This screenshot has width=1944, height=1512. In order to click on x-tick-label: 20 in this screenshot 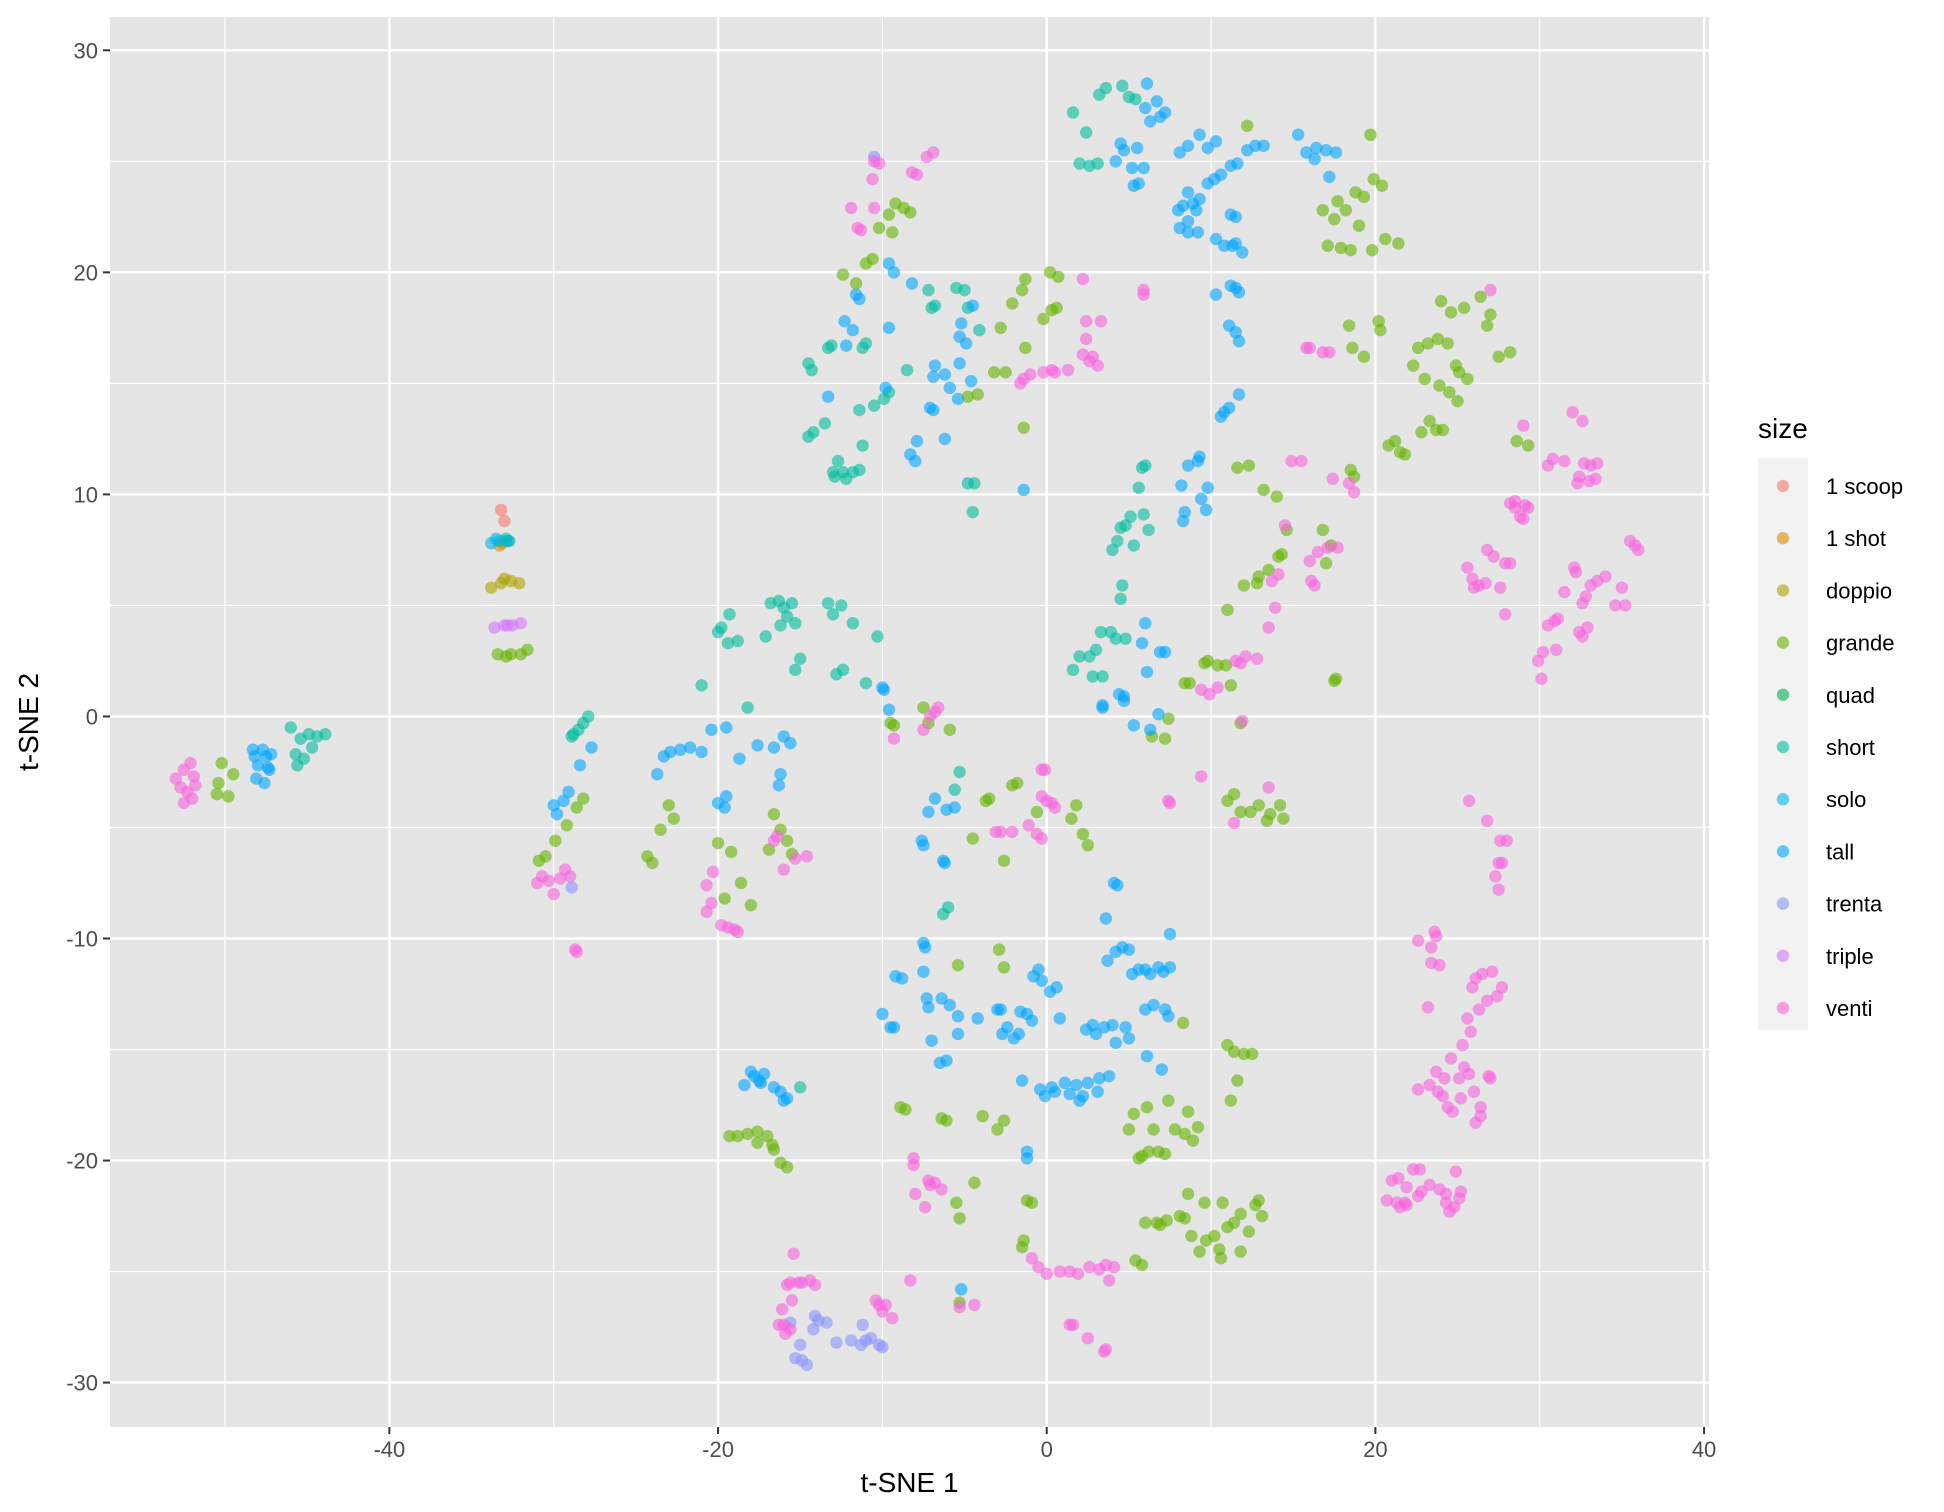, I will do `click(1375, 1449)`.